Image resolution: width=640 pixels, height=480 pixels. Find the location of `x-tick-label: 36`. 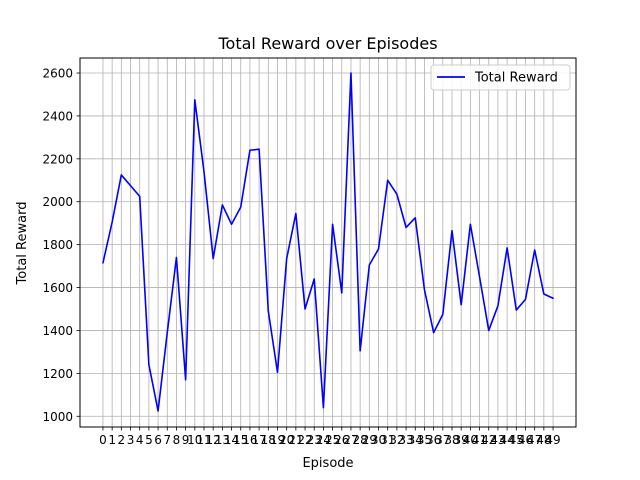

x-tick-label: 36 is located at coordinates (433, 440).